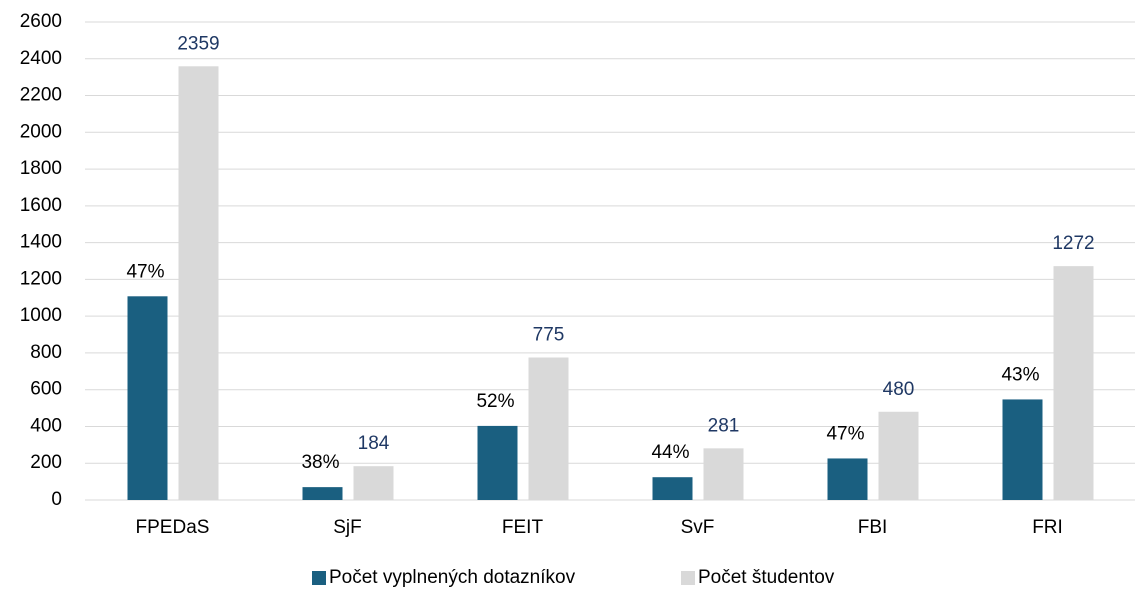 The height and width of the screenshot is (590, 1138). I want to click on y-tick-label: 1800, so click(41, 168).